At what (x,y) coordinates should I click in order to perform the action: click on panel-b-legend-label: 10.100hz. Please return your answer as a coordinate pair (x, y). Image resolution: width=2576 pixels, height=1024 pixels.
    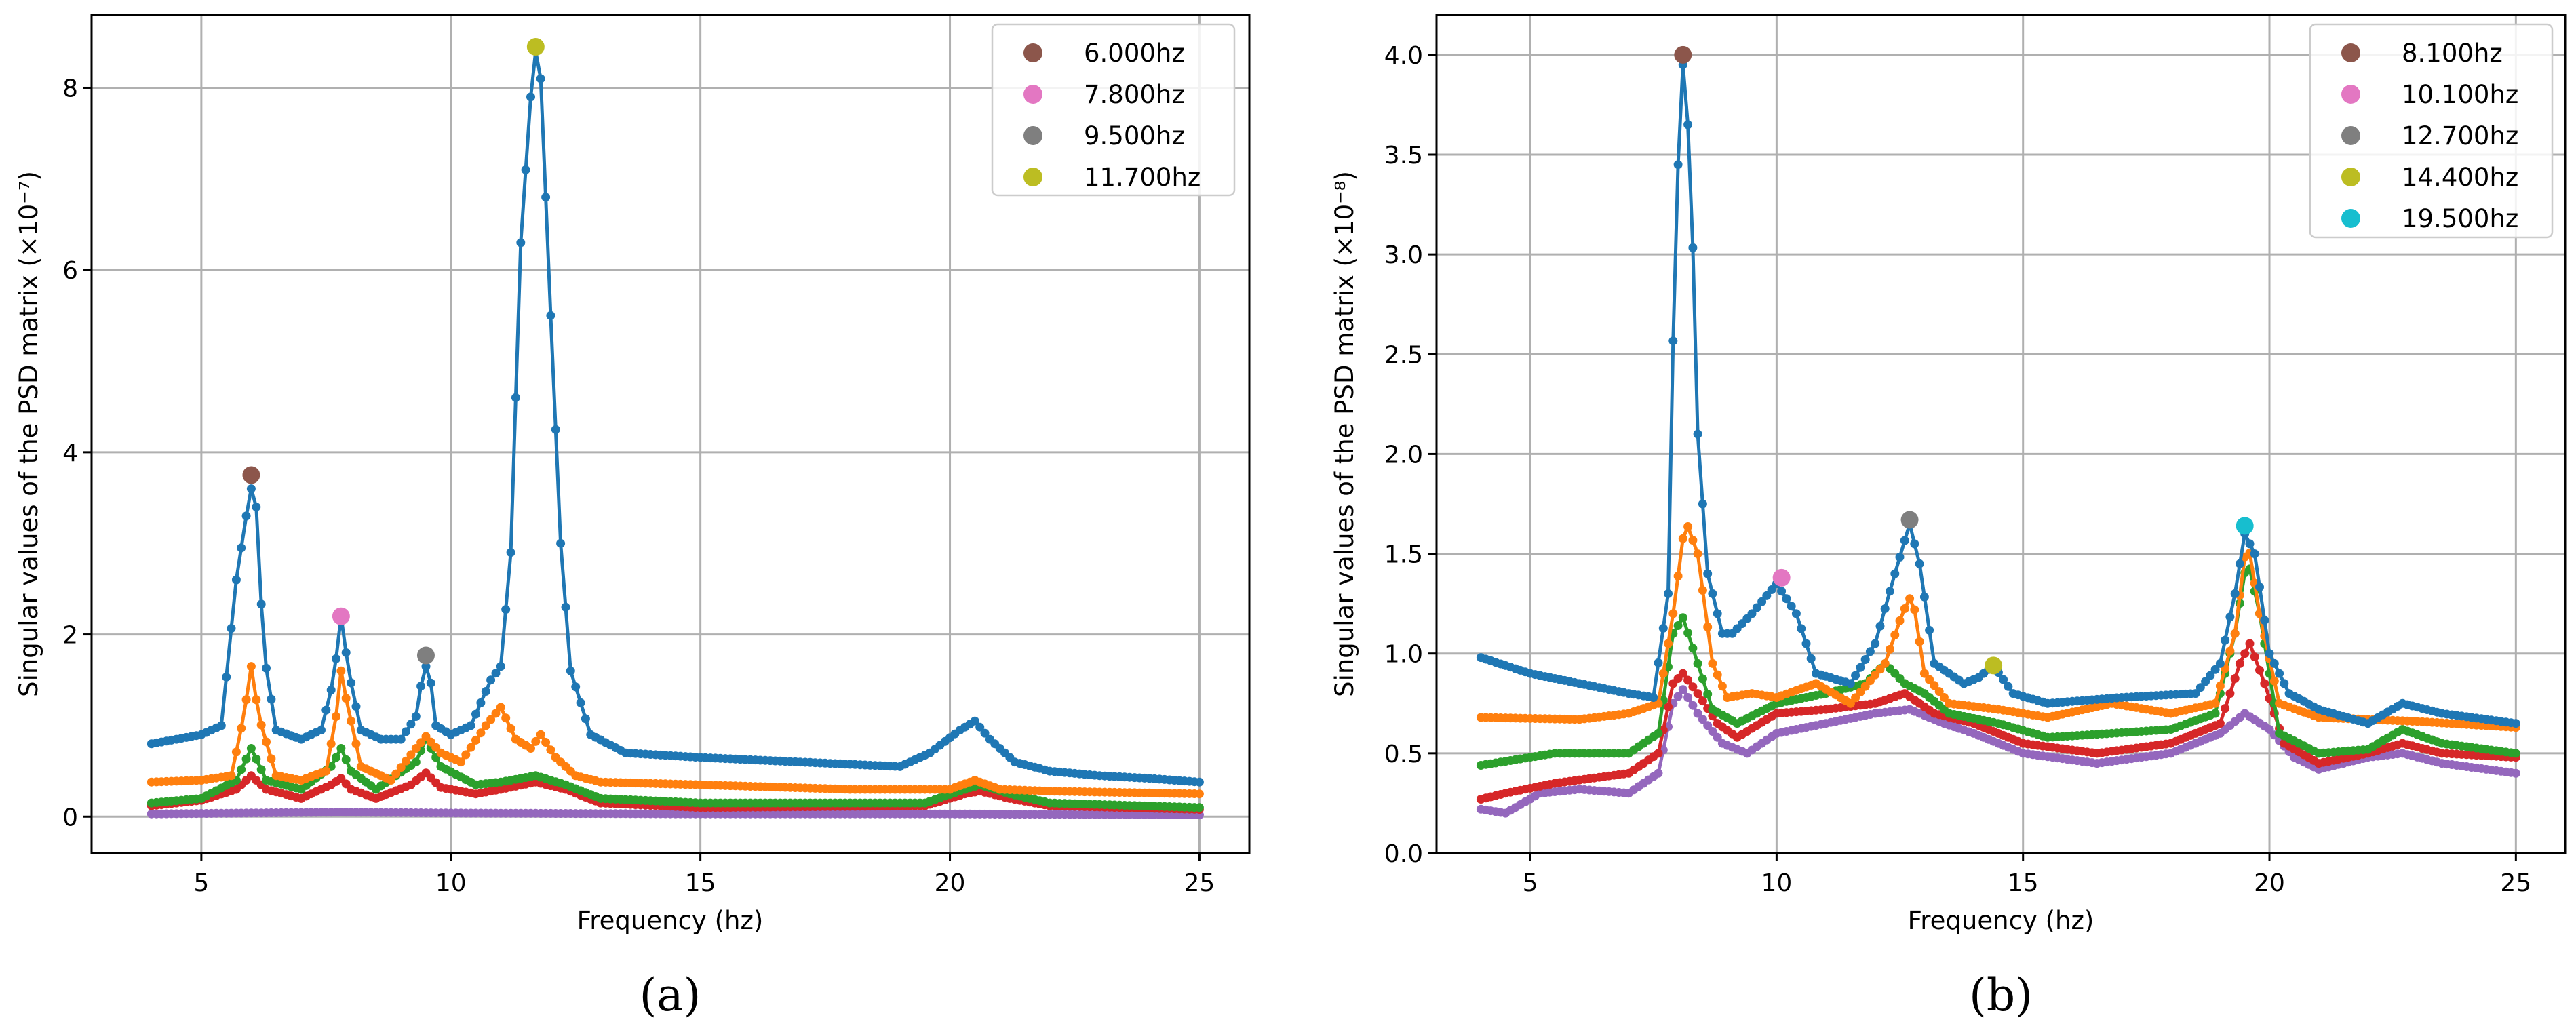
    Looking at the image, I should click on (2460, 94).